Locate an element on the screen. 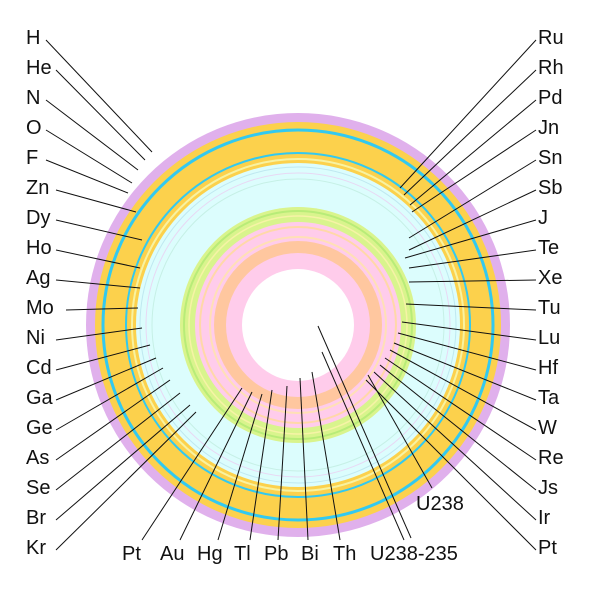 This screenshot has width=600, height=600. label-left-12: Ga is located at coordinates (40, 398).